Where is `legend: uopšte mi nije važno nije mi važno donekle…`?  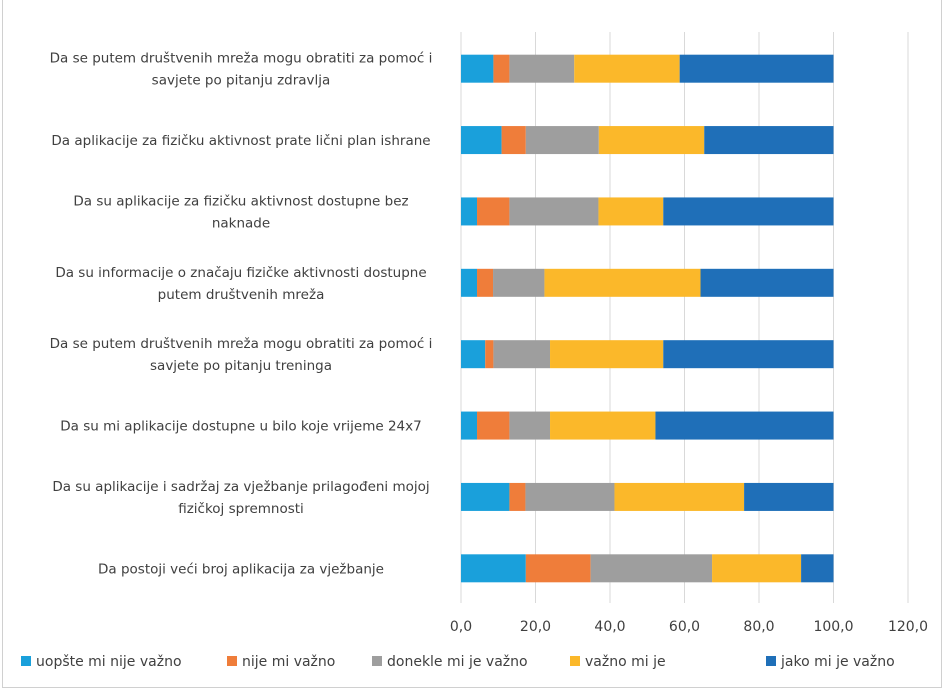
legend: uopšte mi nije važno nije mi važno donekle… is located at coordinates (458, 662).